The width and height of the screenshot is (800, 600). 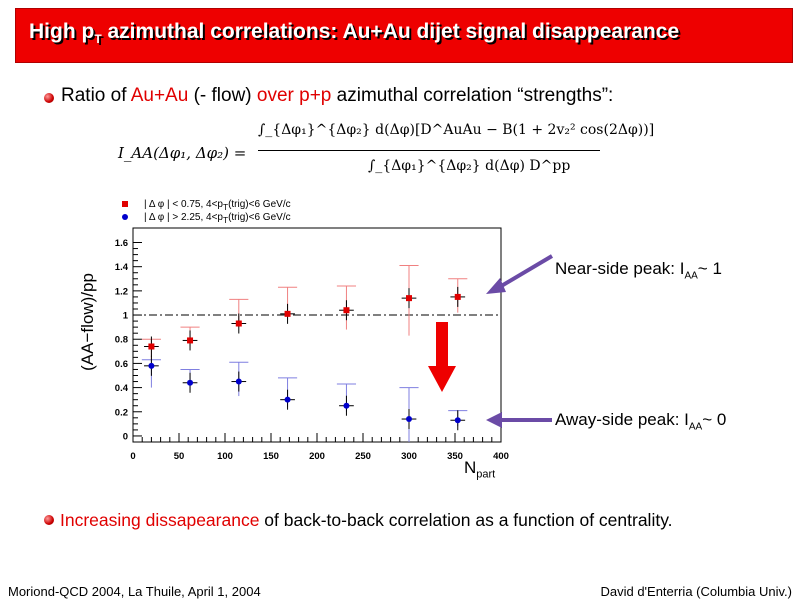 I want to click on x-axis-label: Npart, so click(x=480, y=469).